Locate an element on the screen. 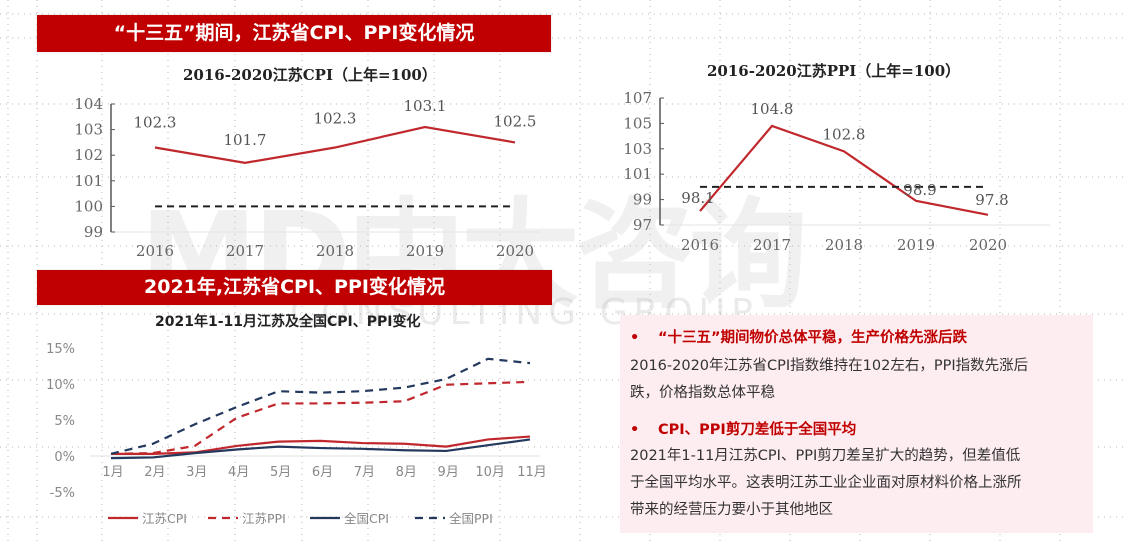  data-label: 101.7 is located at coordinates (245, 140).